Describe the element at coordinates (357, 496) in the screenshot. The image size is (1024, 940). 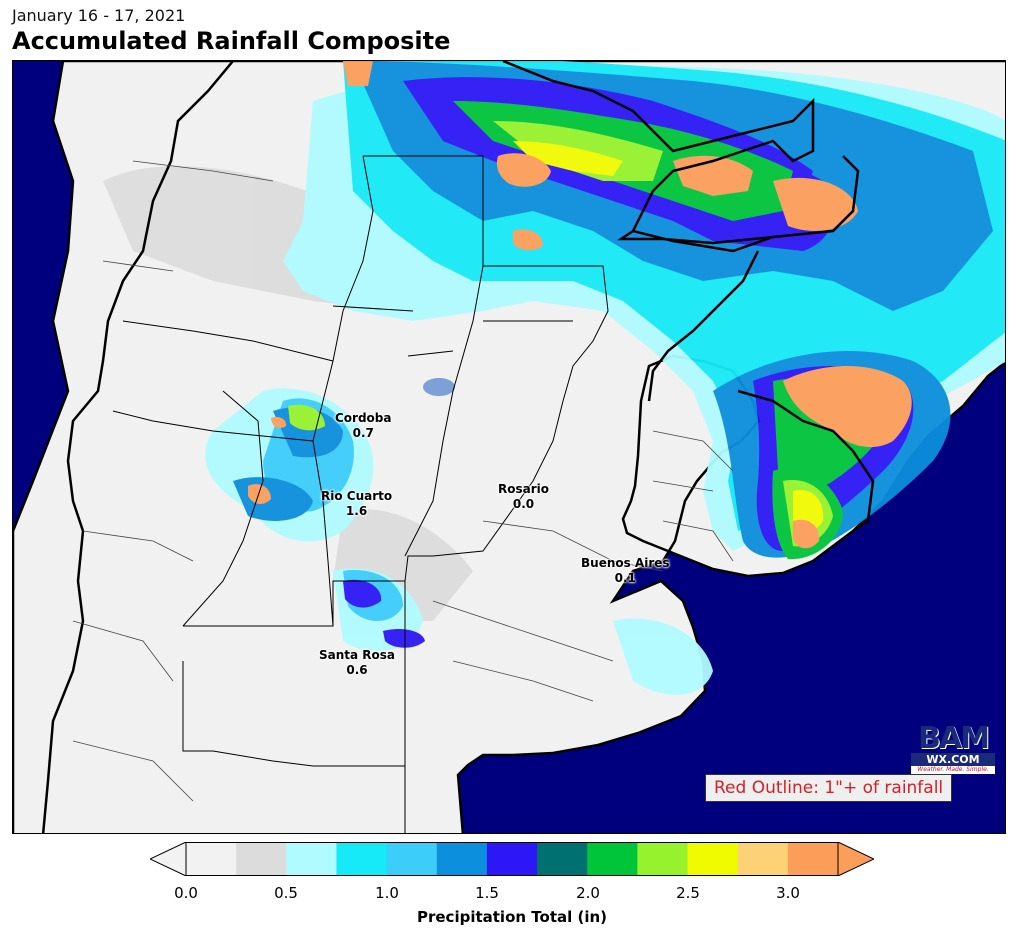
I see `city-name: Rio Cuarto` at that location.